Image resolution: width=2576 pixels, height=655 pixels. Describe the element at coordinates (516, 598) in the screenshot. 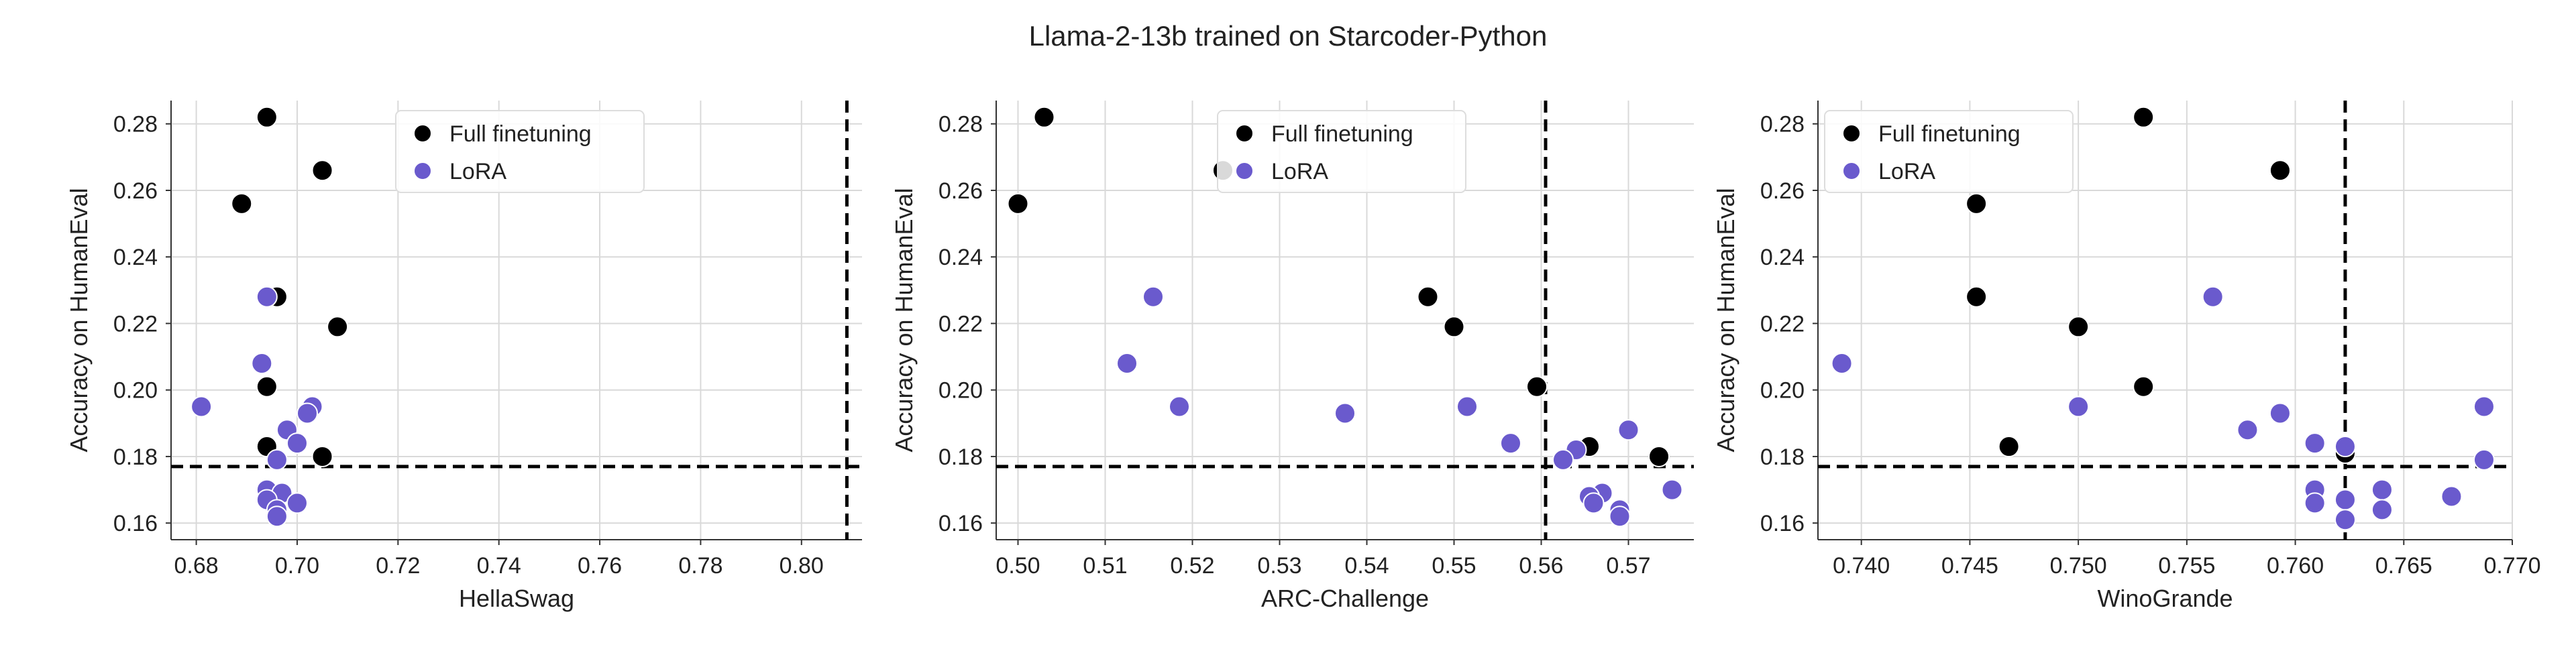

I see `x-axis-label: HellaSwag` at that location.